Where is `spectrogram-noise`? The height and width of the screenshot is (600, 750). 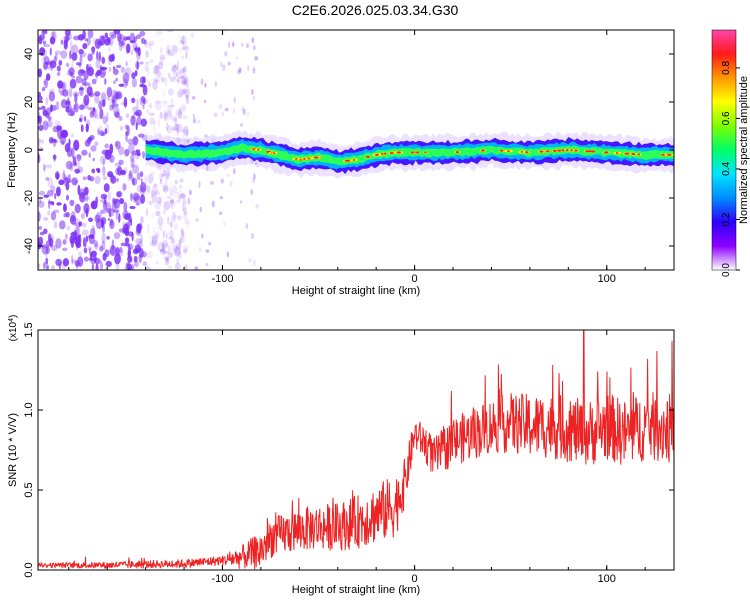 spectrogram-noise is located at coordinates (148, 150).